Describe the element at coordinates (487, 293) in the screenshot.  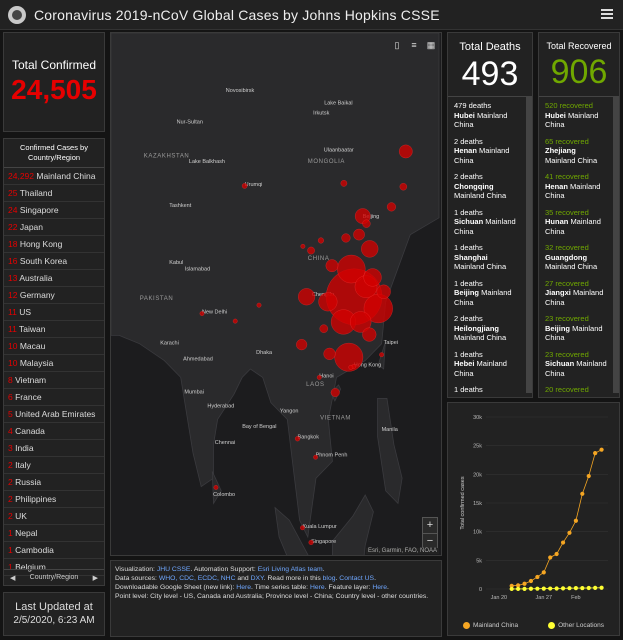
I see `list-item: 1 deaths Beijing Mainland China` at that location.